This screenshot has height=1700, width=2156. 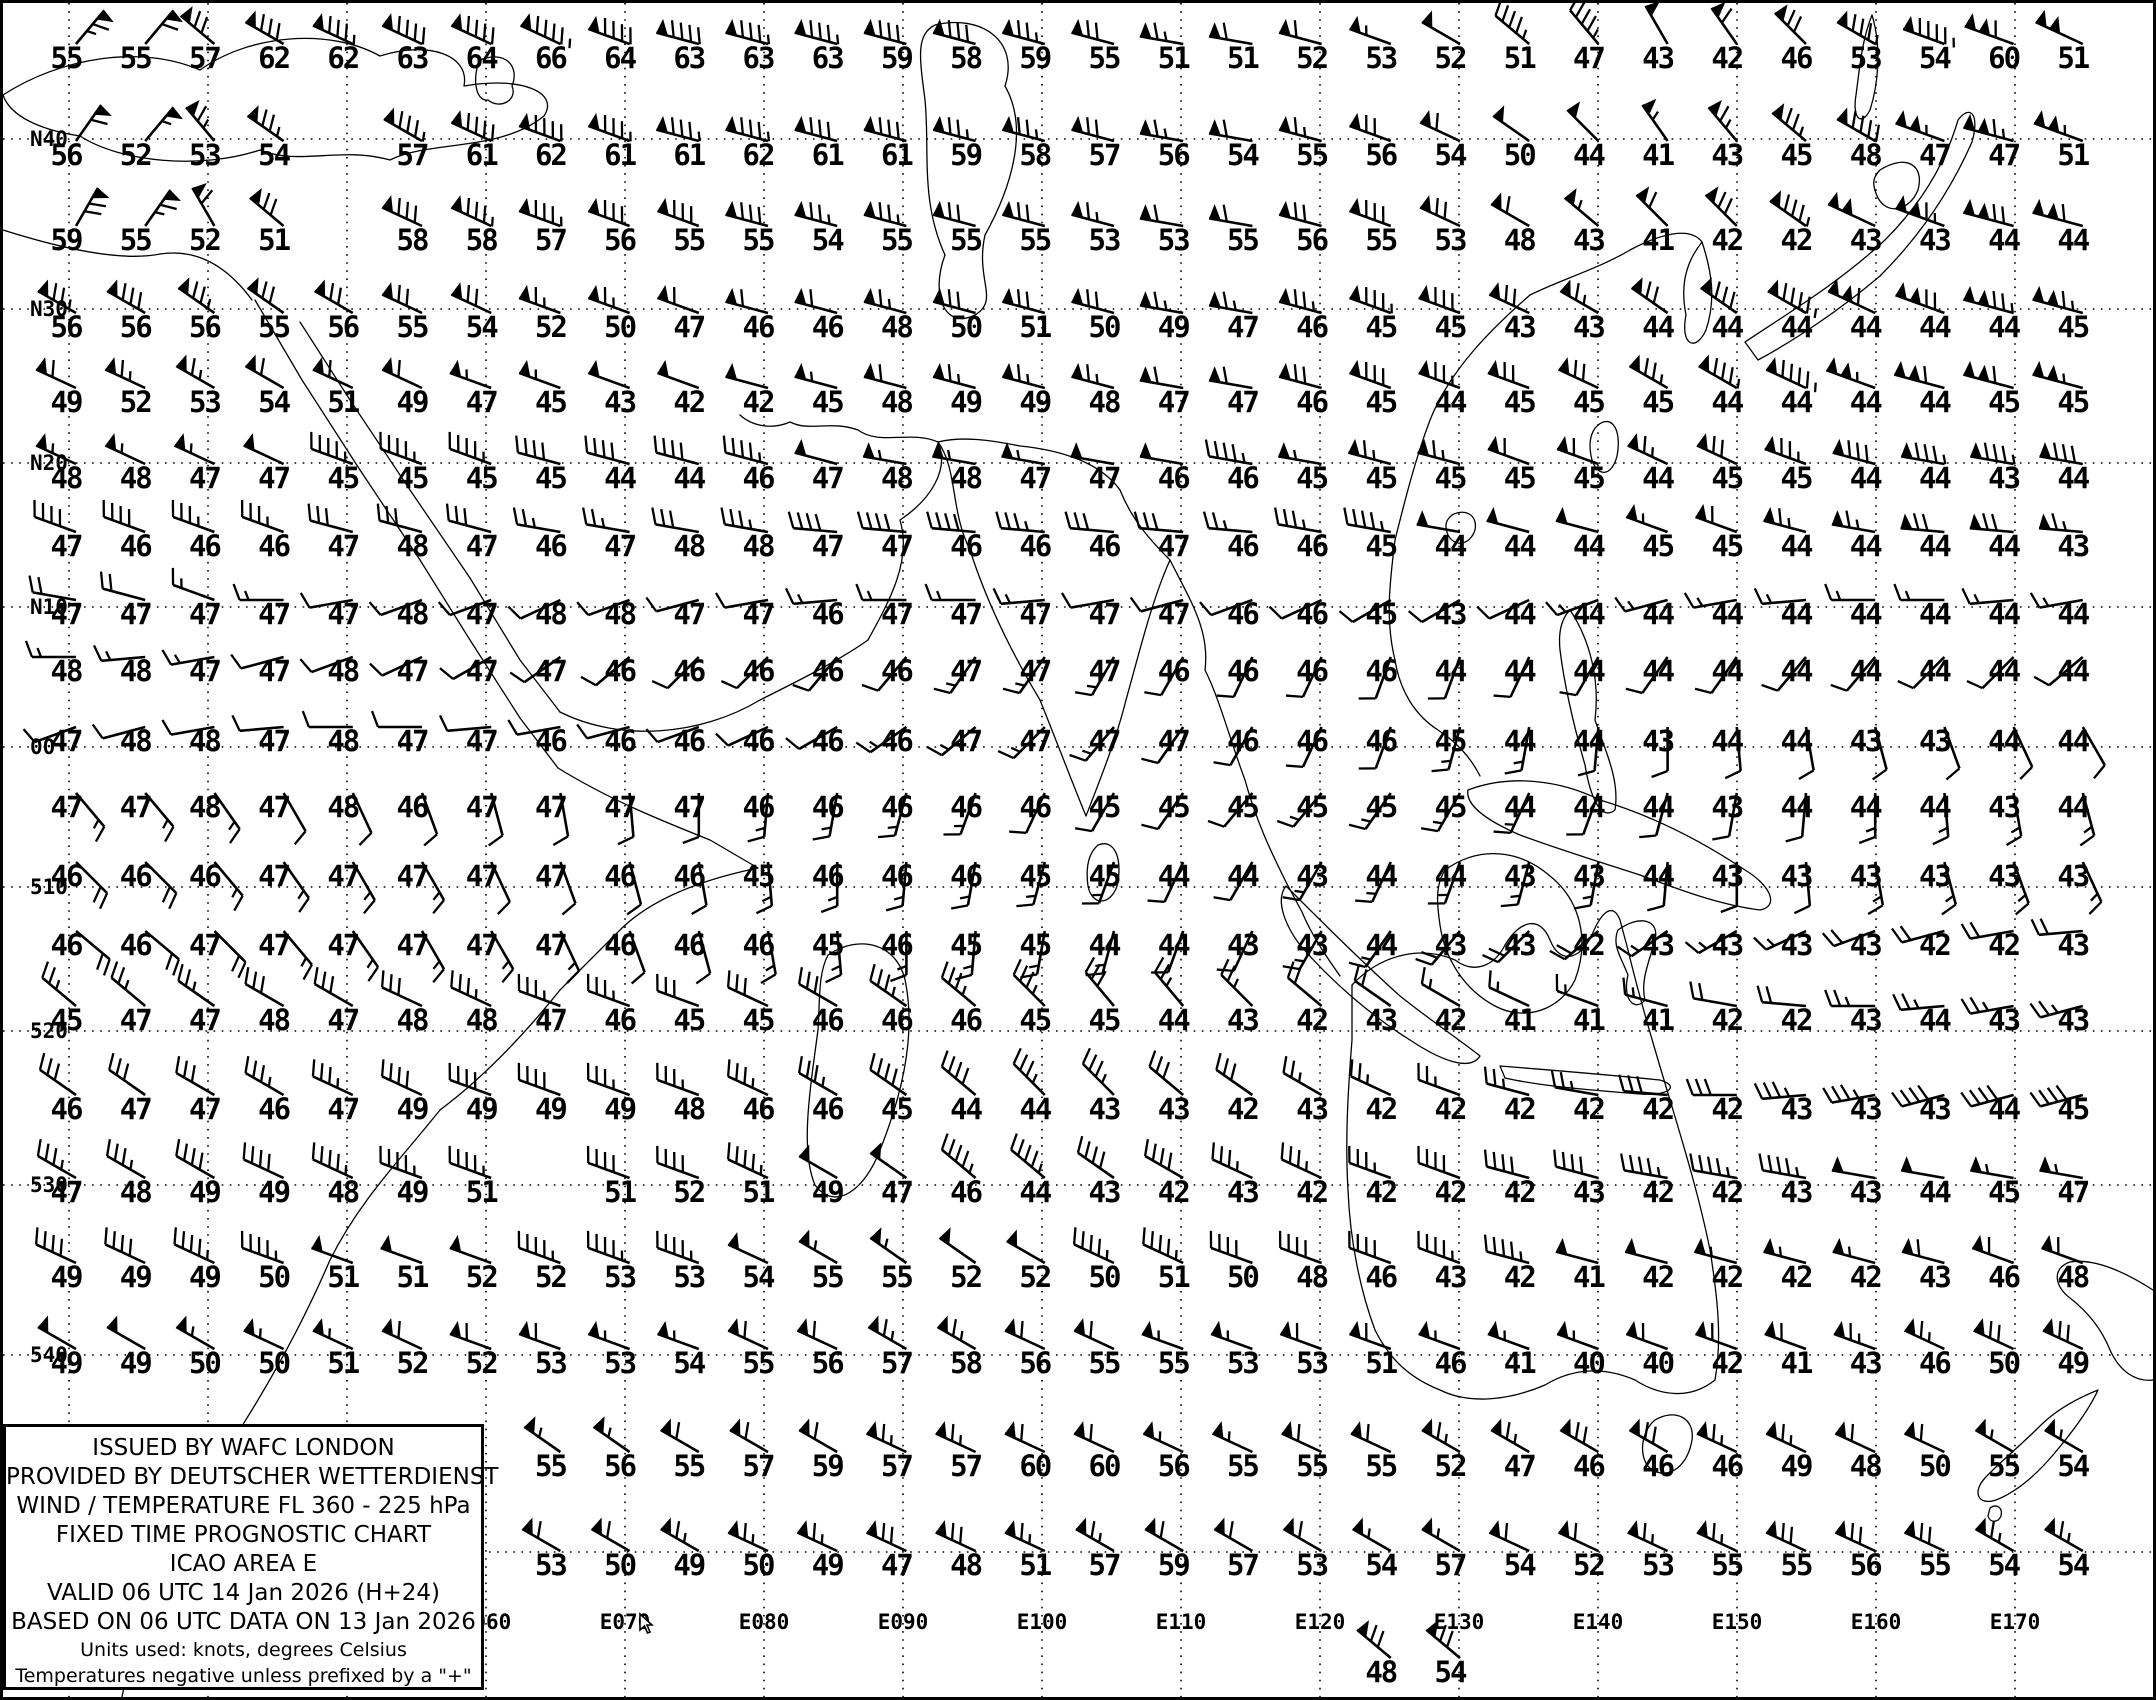 I want to click on temperature-value: 51, so click(x=343, y=1363).